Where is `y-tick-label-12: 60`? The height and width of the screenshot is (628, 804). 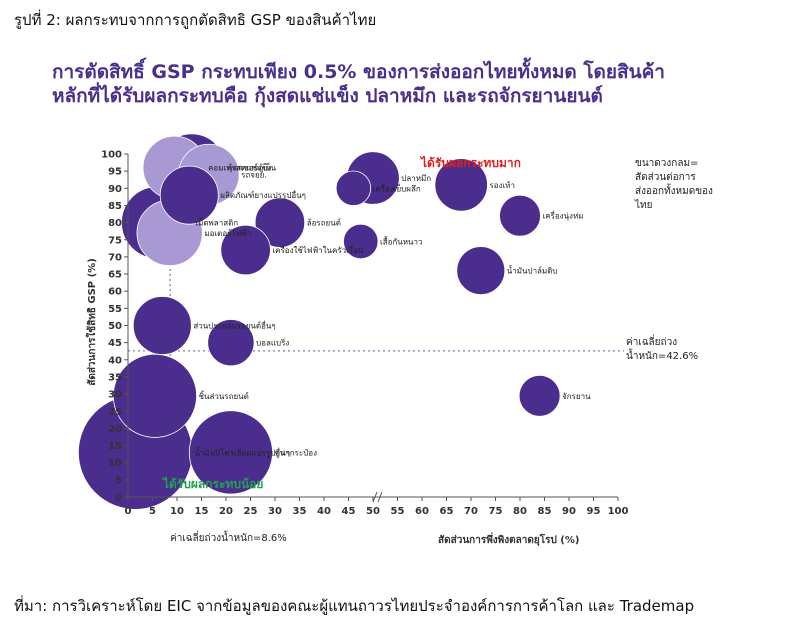
y-tick-label-12: 60 is located at coordinates (115, 292).